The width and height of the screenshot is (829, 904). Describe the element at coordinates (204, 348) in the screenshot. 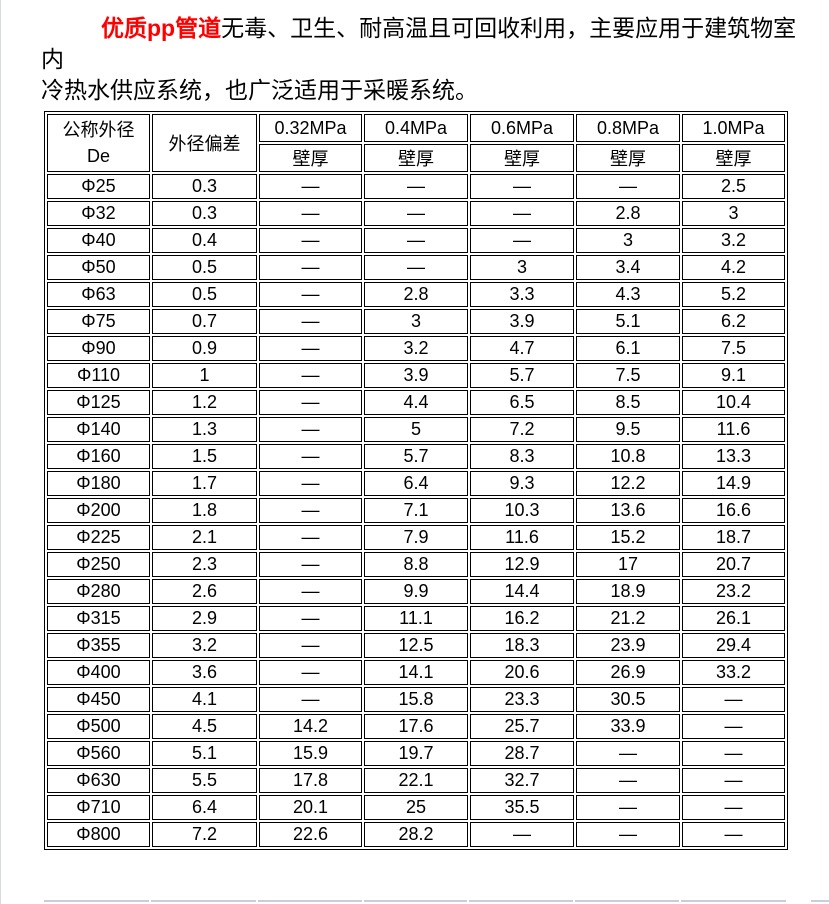

I see `deviation-cell: 0.9` at that location.